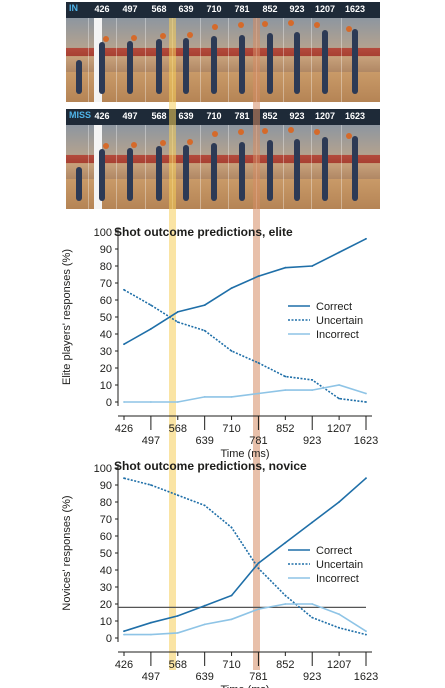  Describe the element at coordinates (312, 677) in the screenshot. I see `x-tick-label: 923` at that location.